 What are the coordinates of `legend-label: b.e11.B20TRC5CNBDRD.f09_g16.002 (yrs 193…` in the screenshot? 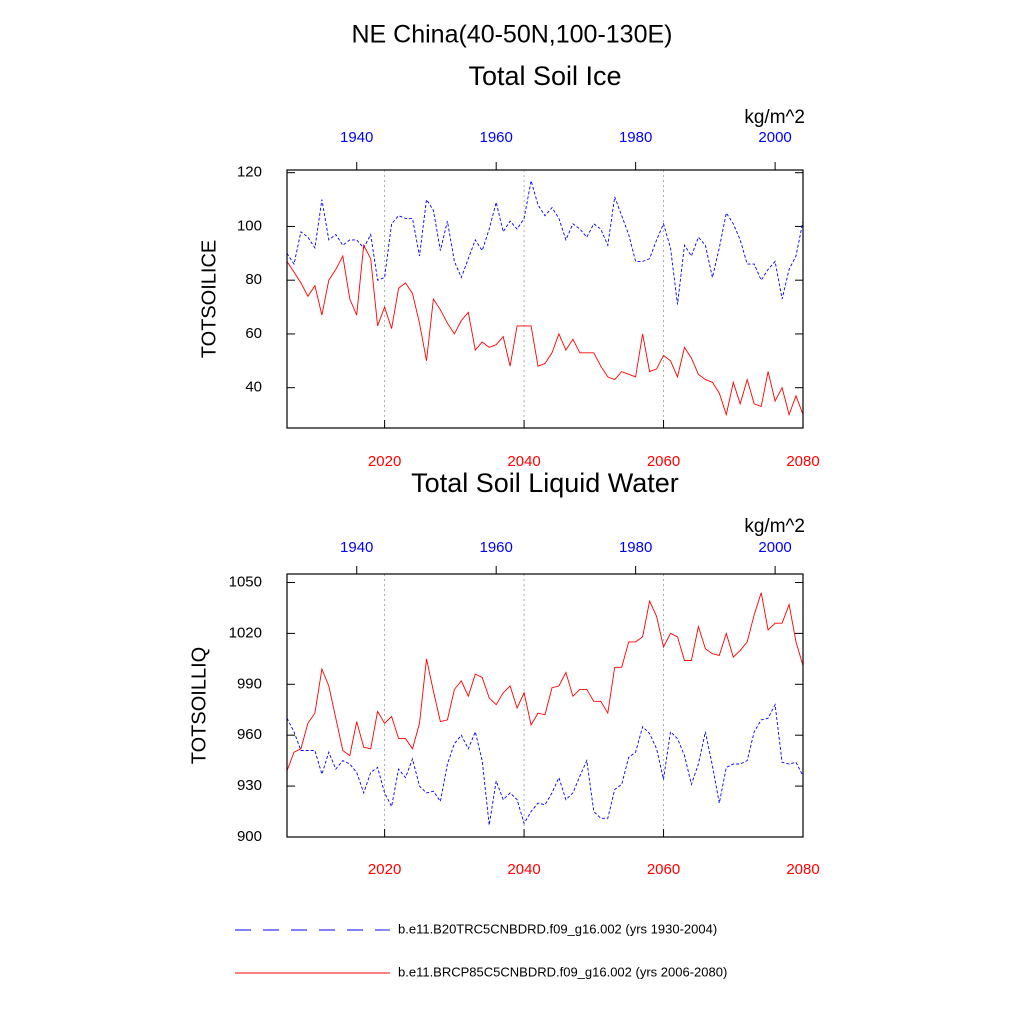 It's located at (557, 928).